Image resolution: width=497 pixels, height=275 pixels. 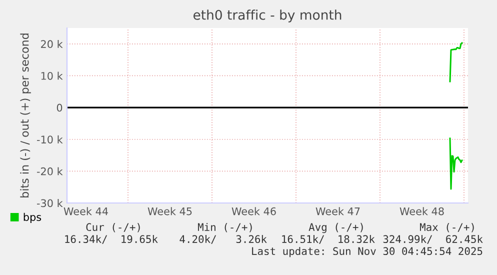 I want to click on legend-label: bps, so click(x=33, y=217).